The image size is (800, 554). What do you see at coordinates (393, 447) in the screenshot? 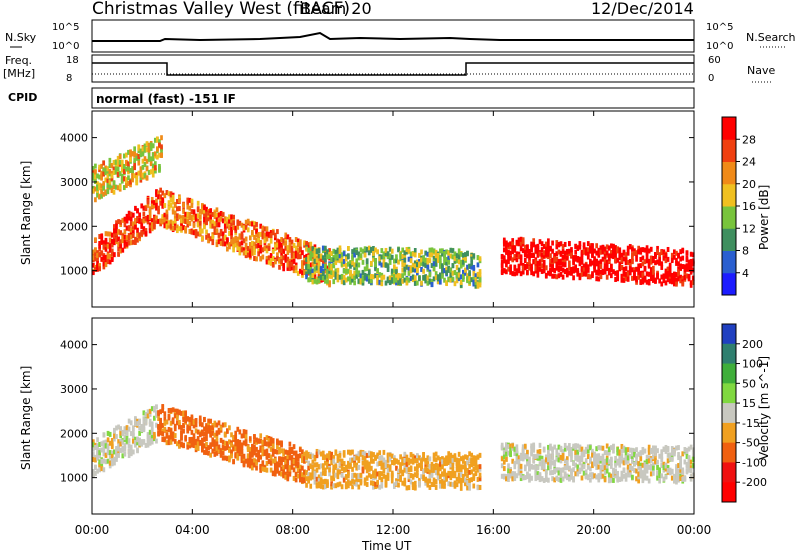
I see `velocity-scatter` at bounding box center [393, 447].